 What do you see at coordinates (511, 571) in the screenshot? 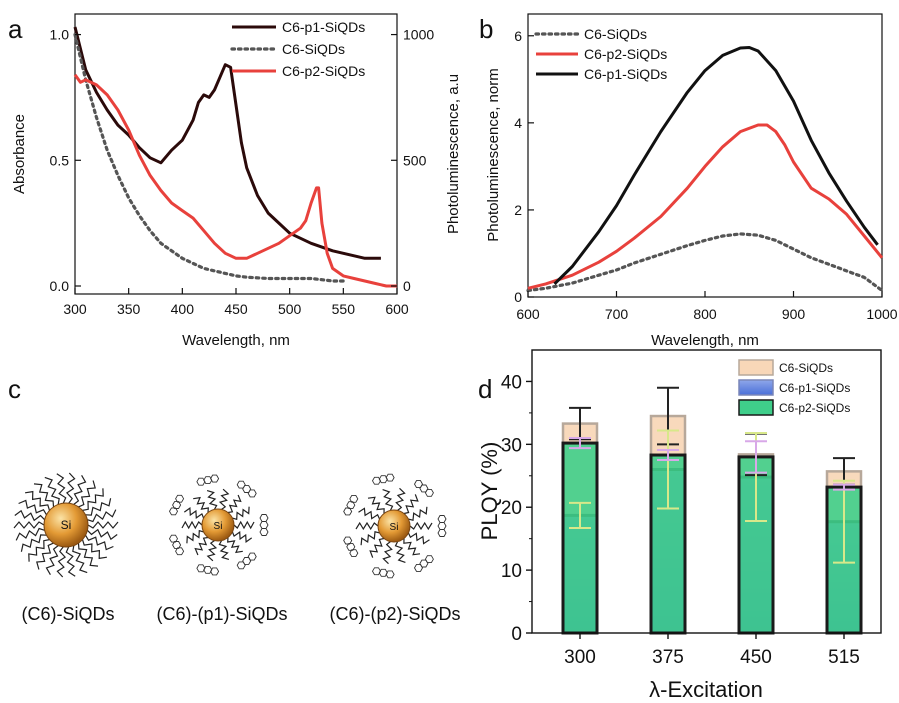
I see `chart-d-ytick-label: 10` at bounding box center [511, 571].